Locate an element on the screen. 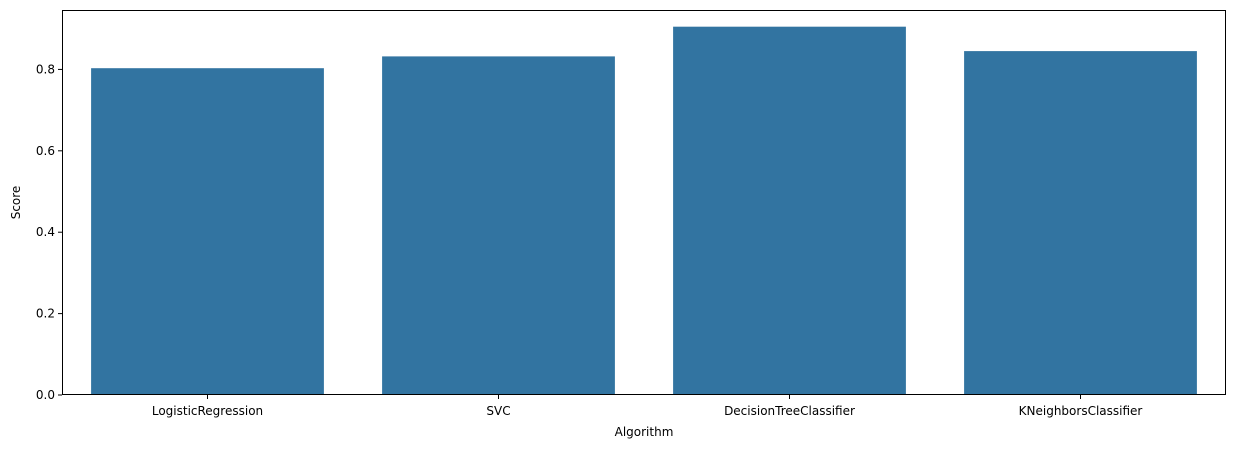 Image resolution: width=1233 pixels, height=452 pixels. x-tick-label: LogisticRegression is located at coordinates (207, 411).